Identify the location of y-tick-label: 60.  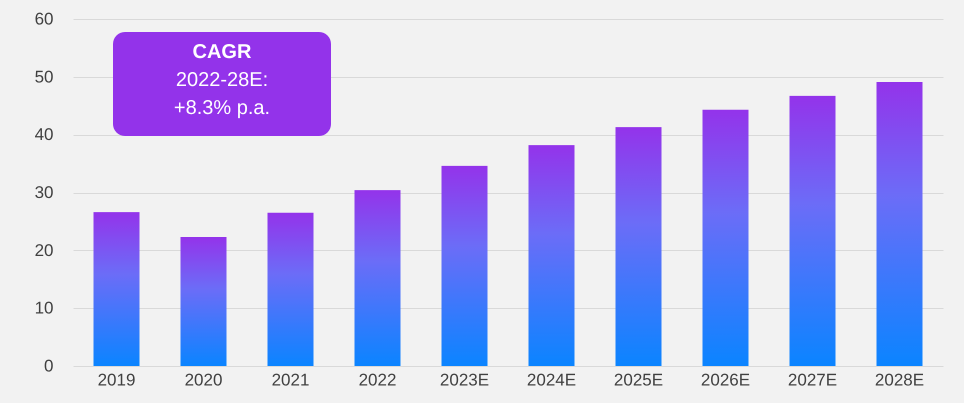
(44, 19).